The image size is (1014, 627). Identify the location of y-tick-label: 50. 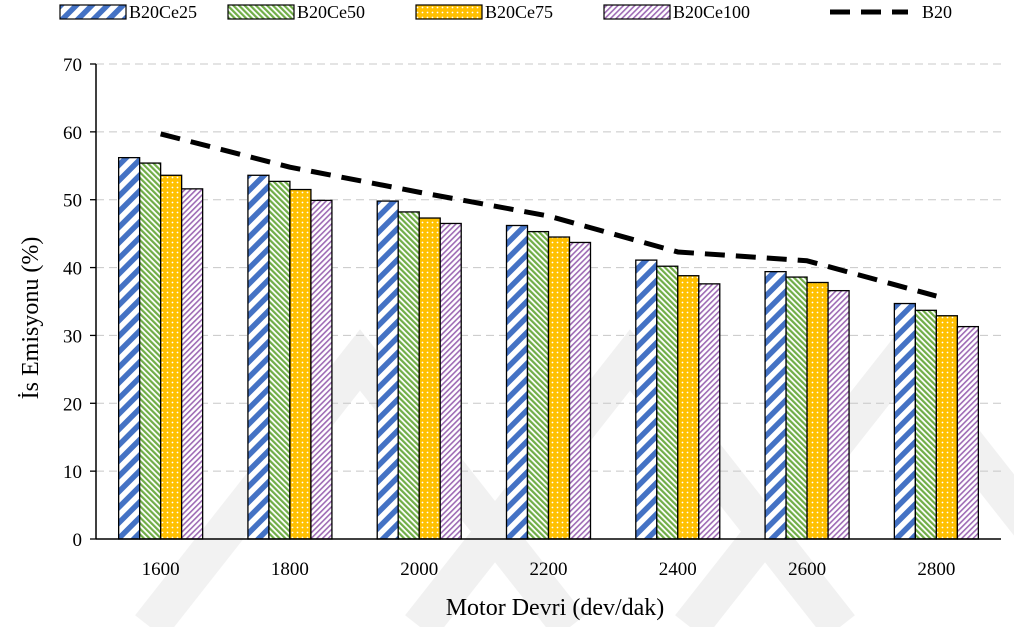
(72, 201).